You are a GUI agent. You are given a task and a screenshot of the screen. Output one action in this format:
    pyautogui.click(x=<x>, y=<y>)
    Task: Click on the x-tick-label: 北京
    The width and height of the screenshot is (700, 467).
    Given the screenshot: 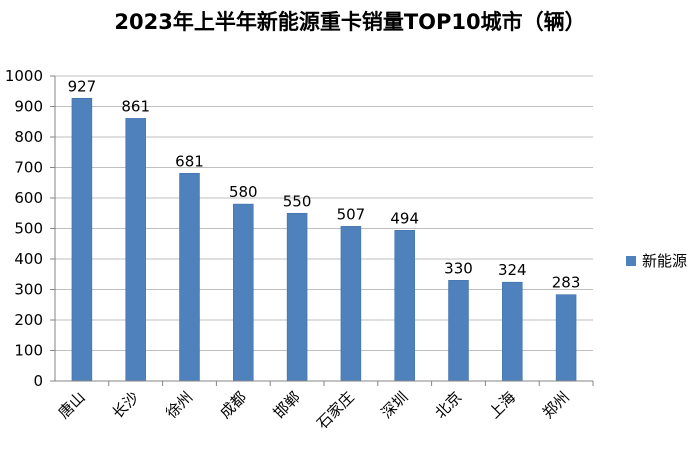 What is the action you would take?
    pyautogui.click(x=448, y=405)
    